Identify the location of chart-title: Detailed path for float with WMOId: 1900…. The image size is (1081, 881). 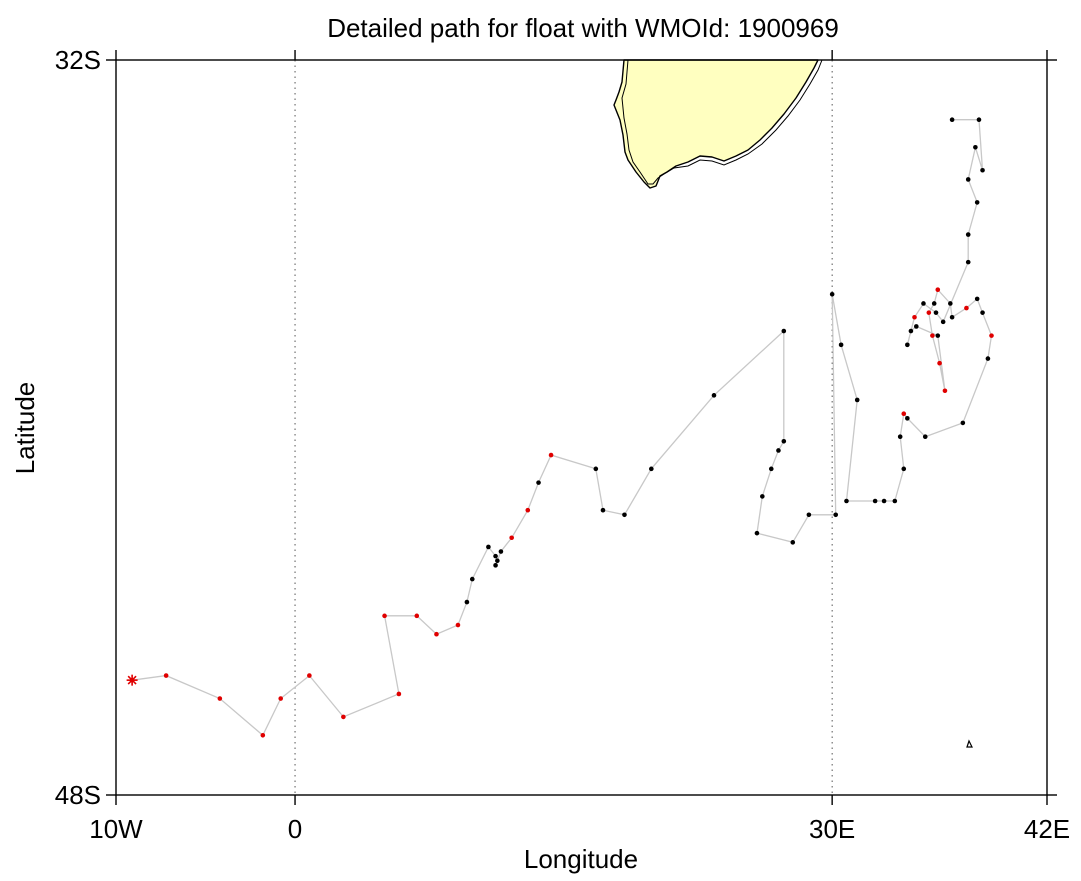
(583, 28).